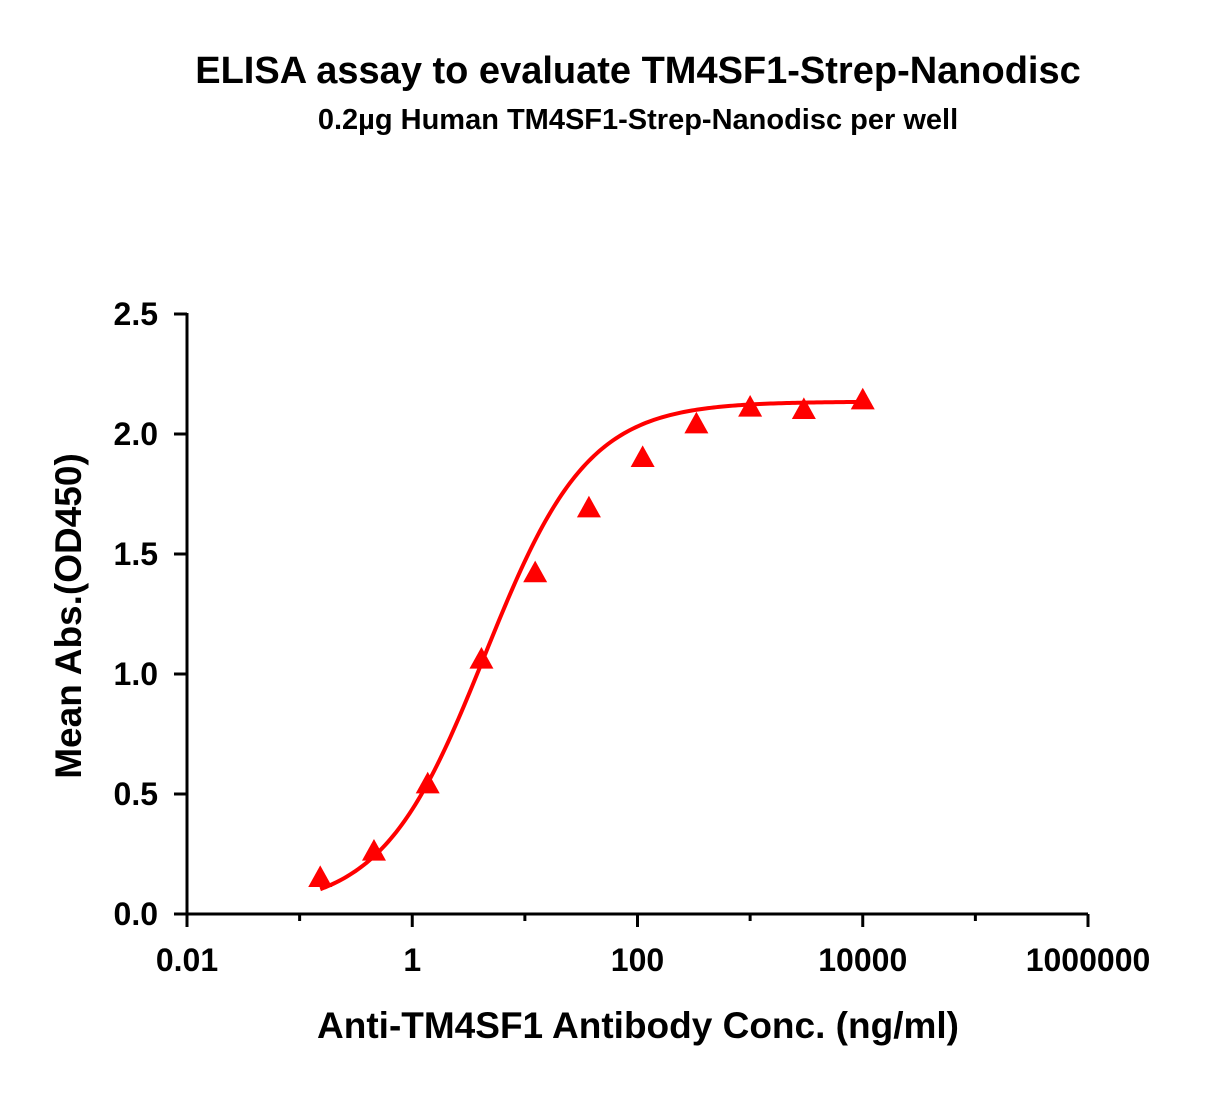 The height and width of the screenshot is (1096, 1211). Describe the element at coordinates (1088, 960) in the screenshot. I see `x-tick-label: 1000000` at that location.